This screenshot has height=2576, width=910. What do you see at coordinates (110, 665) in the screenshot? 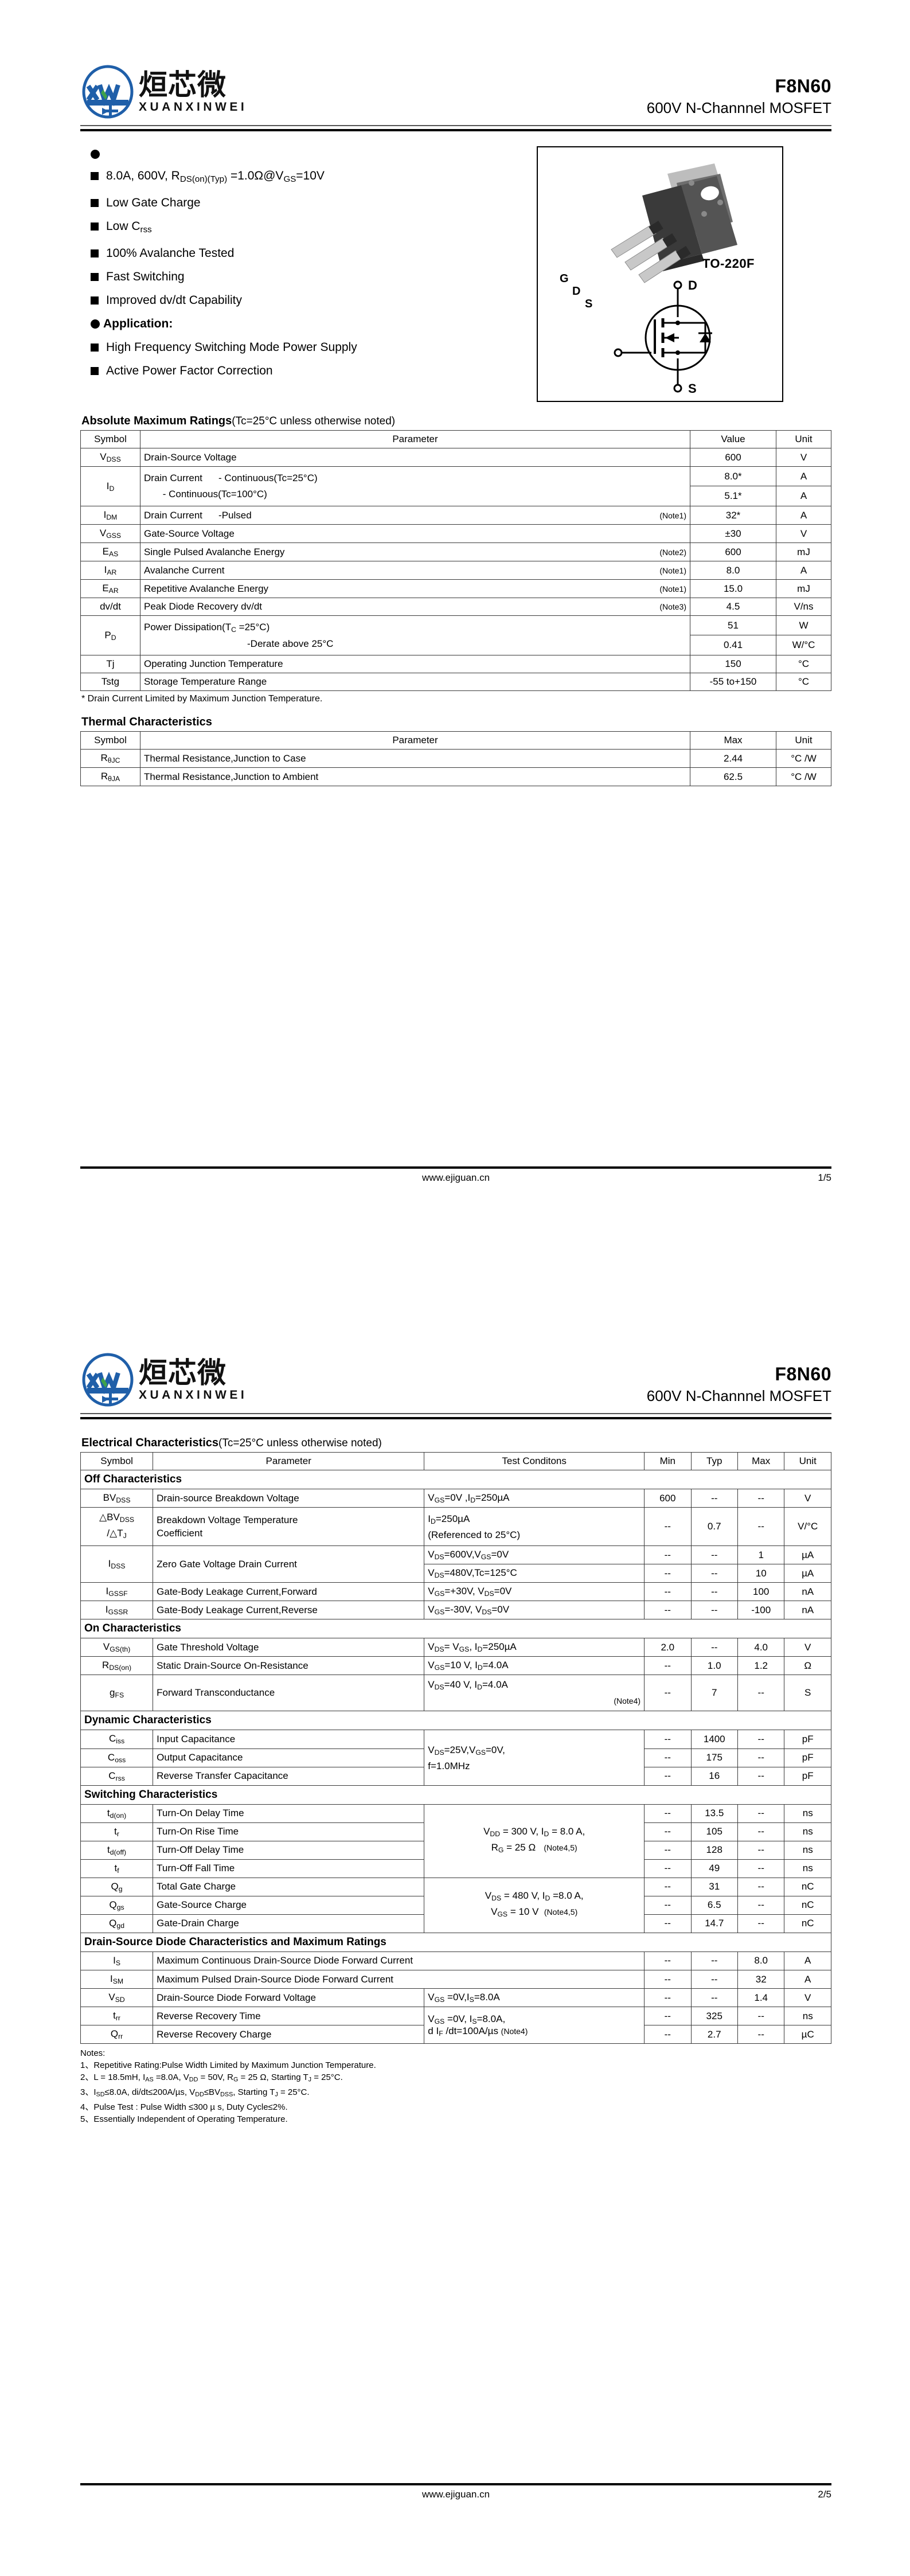
I see `cell-symbol: Tj` at bounding box center [110, 665].